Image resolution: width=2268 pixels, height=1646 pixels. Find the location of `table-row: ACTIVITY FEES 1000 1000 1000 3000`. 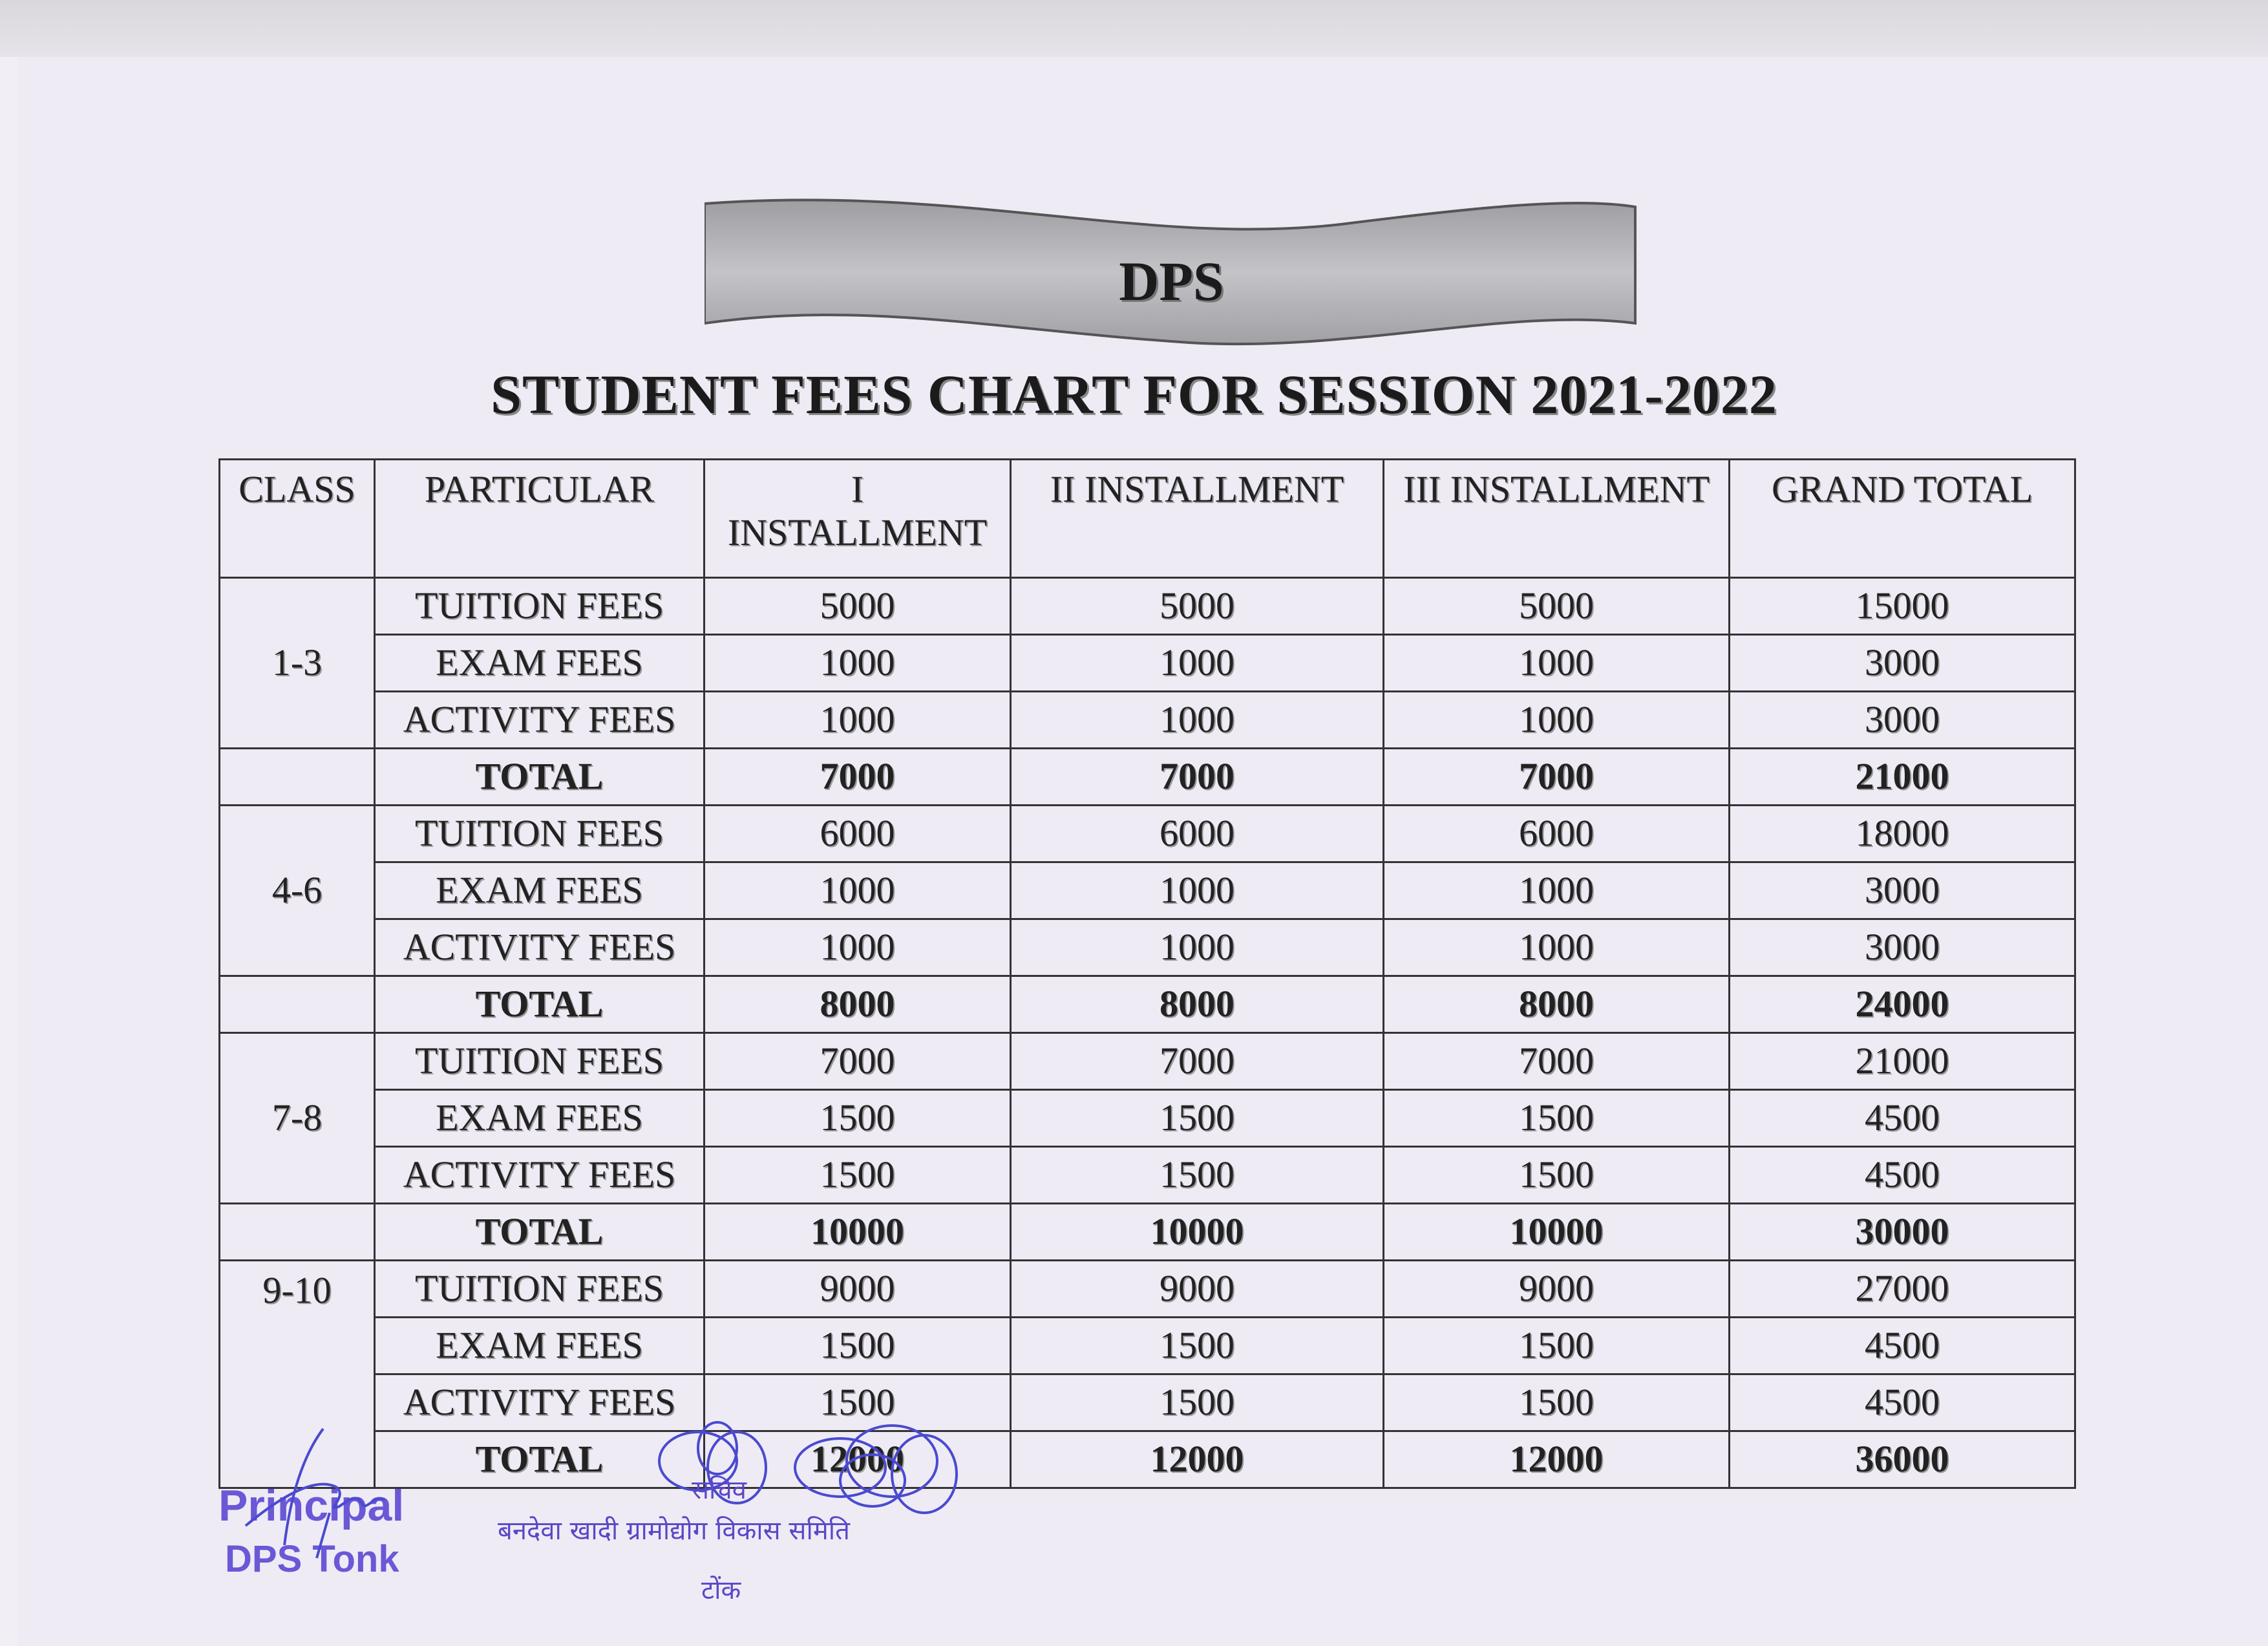

table-row: ACTIVITY FEES 1000 1000 1000 3000 is located at coordinates (1148, 720).